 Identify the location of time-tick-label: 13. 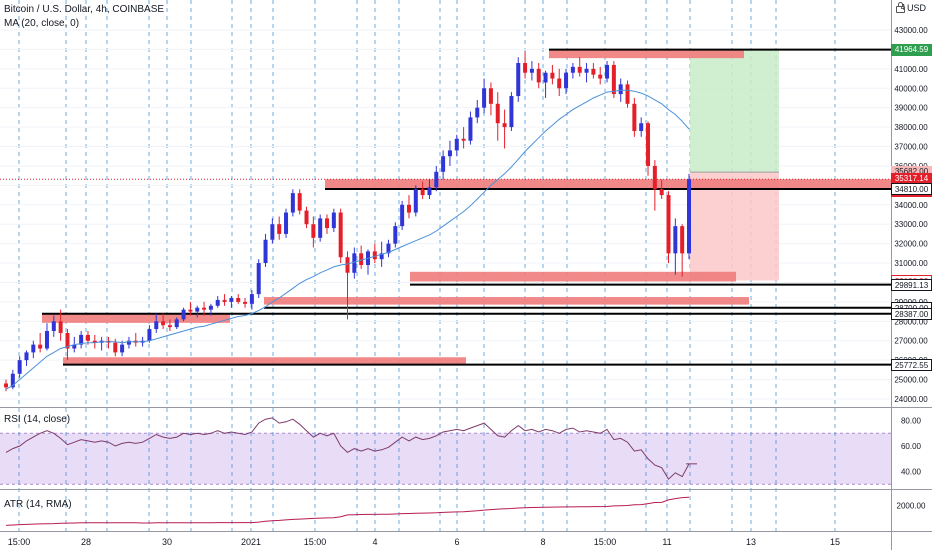
(751, 542).